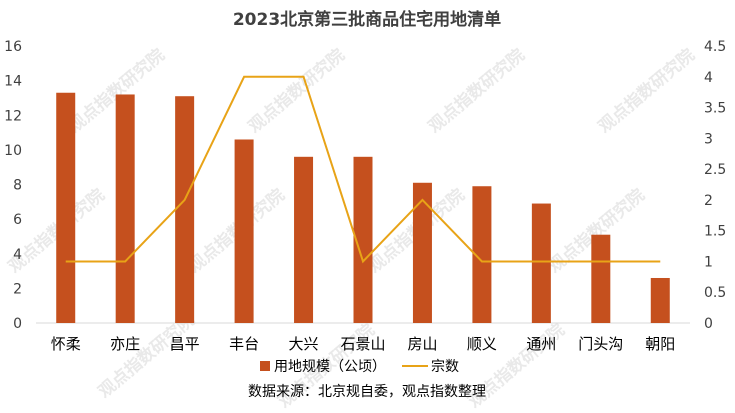 This screenshot has height=413, width=735. Describe the element at coordinates (304, 344) in the screenshot. I see `category-label: 大兴` at that location.